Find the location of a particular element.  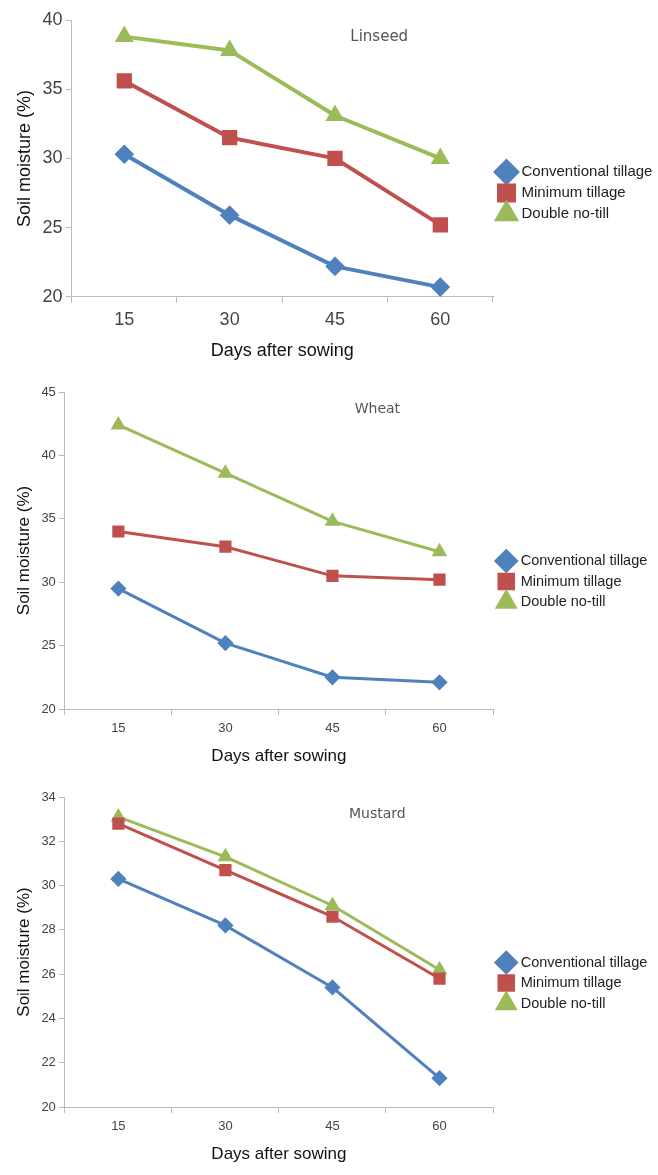

y-tick-label: 24 is located at coordinates (48, 1018).